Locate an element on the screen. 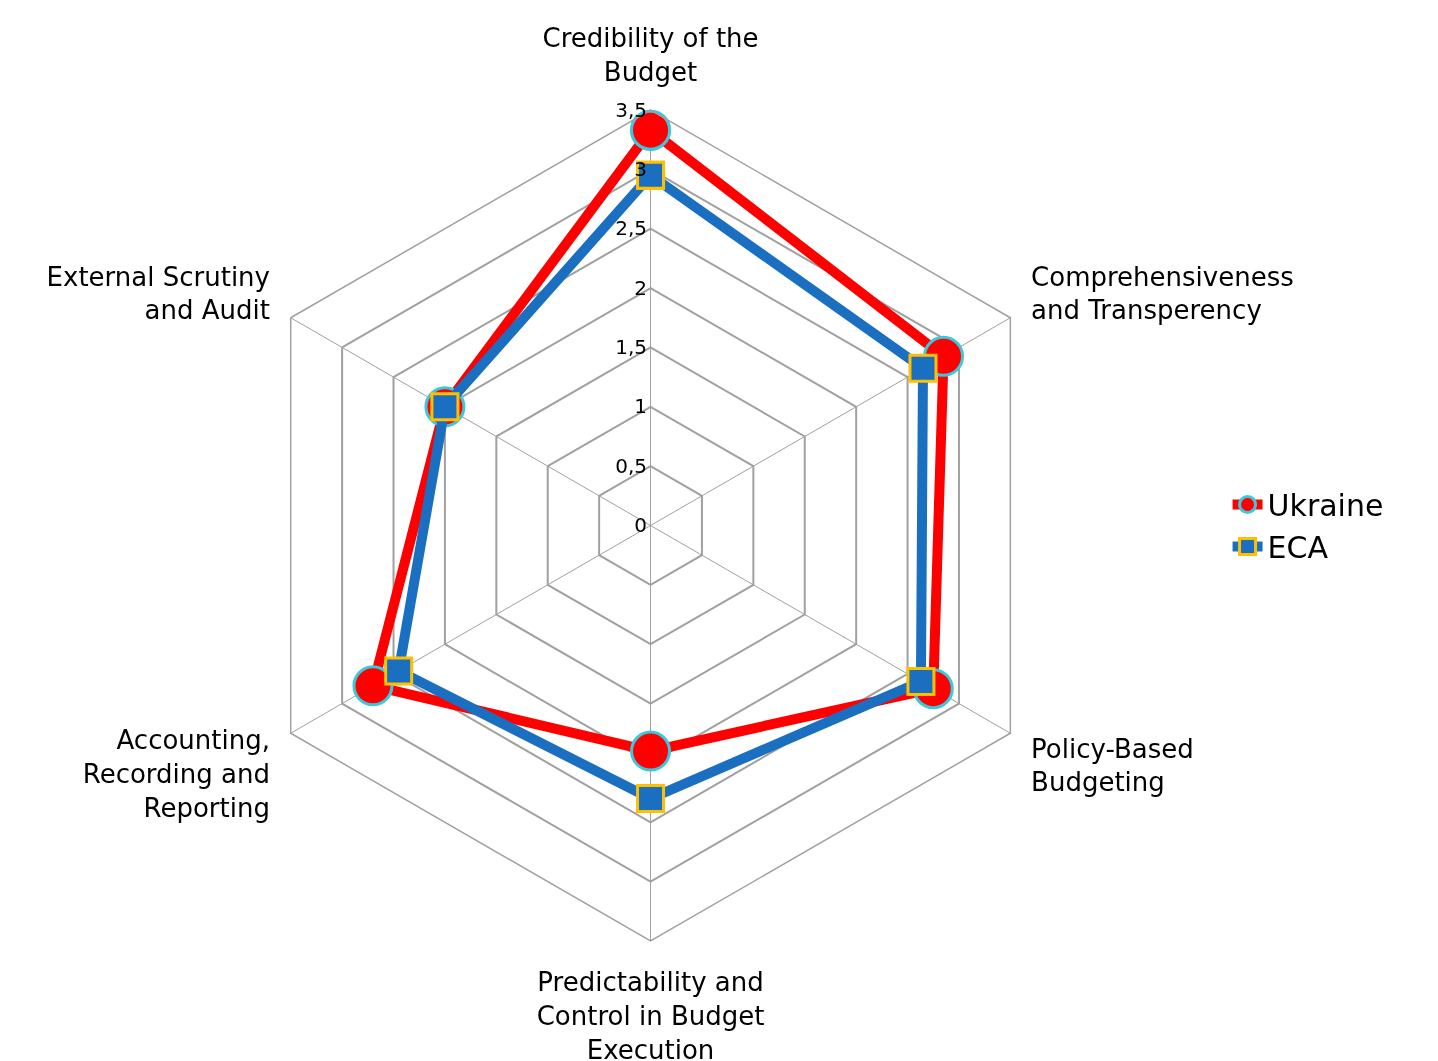  y-tick-label: 1 is located at coordinates (641, 406).